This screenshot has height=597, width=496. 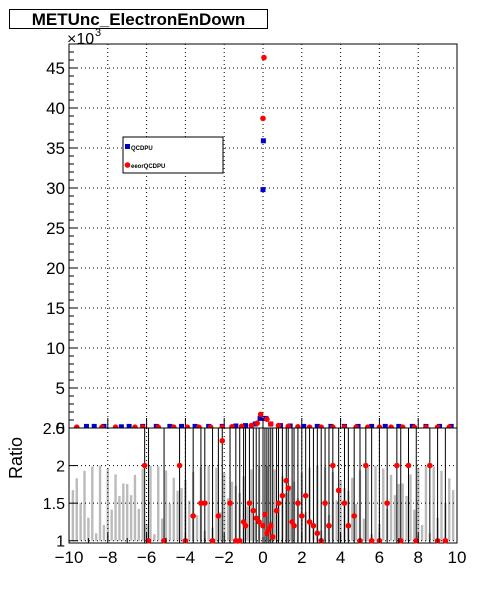 I want to click on y-exponent-label: ×10, so click(x=80, y=39).